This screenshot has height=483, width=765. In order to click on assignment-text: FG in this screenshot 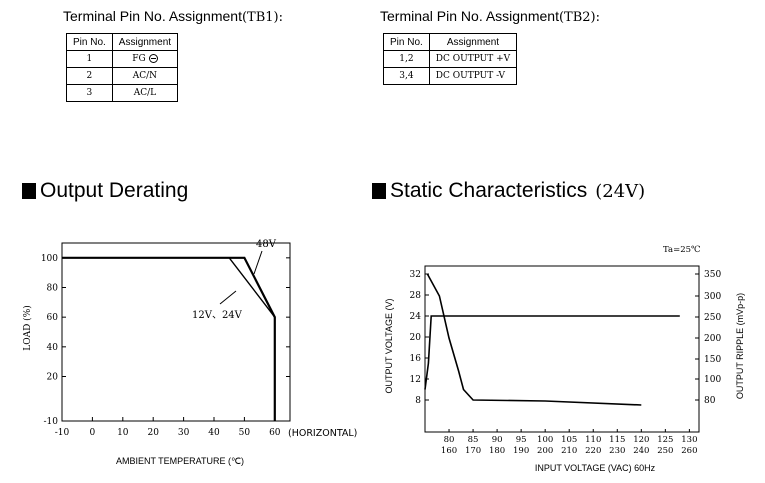, I will do `click(139, 59)`.